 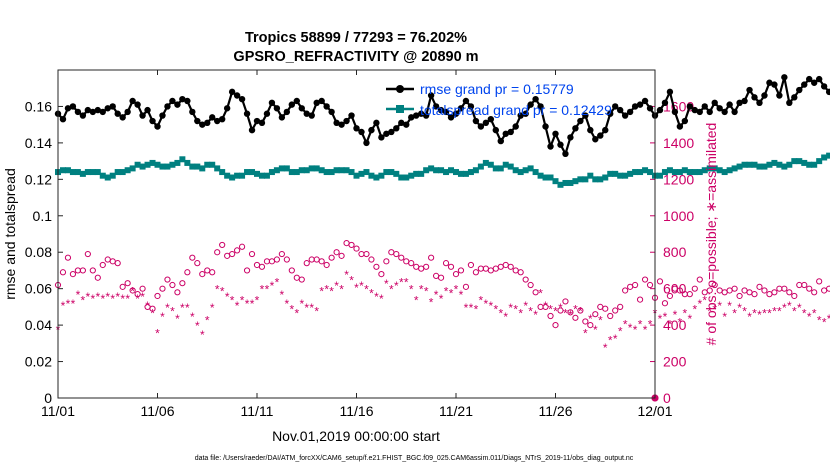 What do you see at coordinates (497, 89) in the screenshot?
I see `legend-rmse-label: rmse grand pr = 0.15779` at bounding box center [497, 89].